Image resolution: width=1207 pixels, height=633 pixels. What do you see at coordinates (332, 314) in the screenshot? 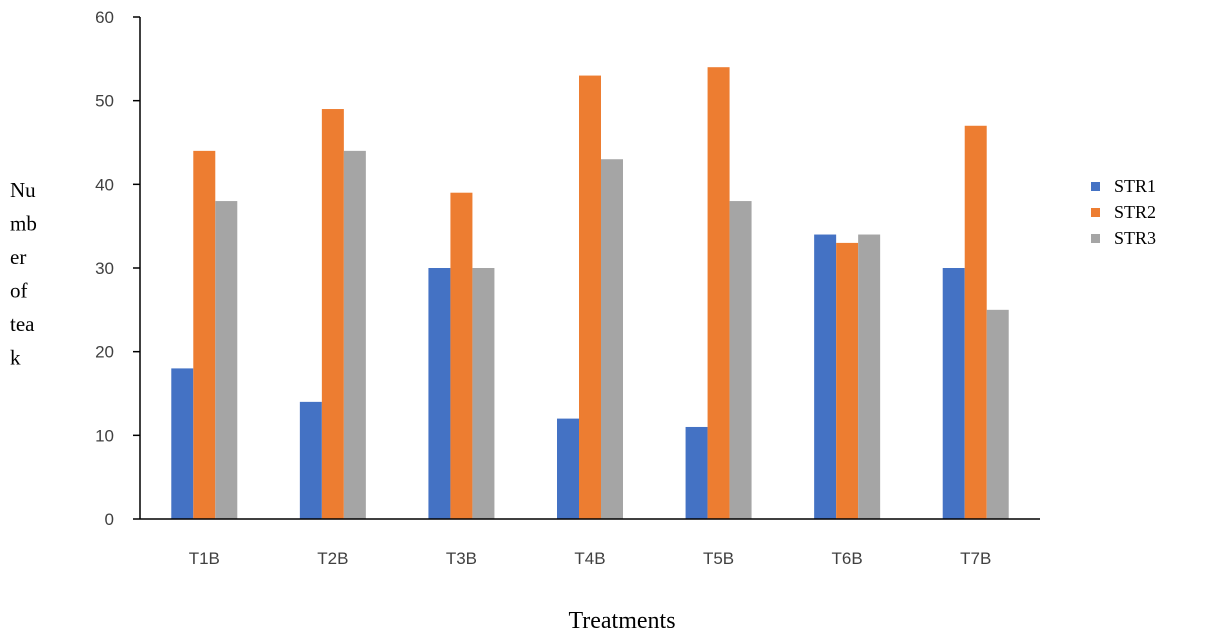
I see `bar-str2-t2b` at bounding box center [332, 314].